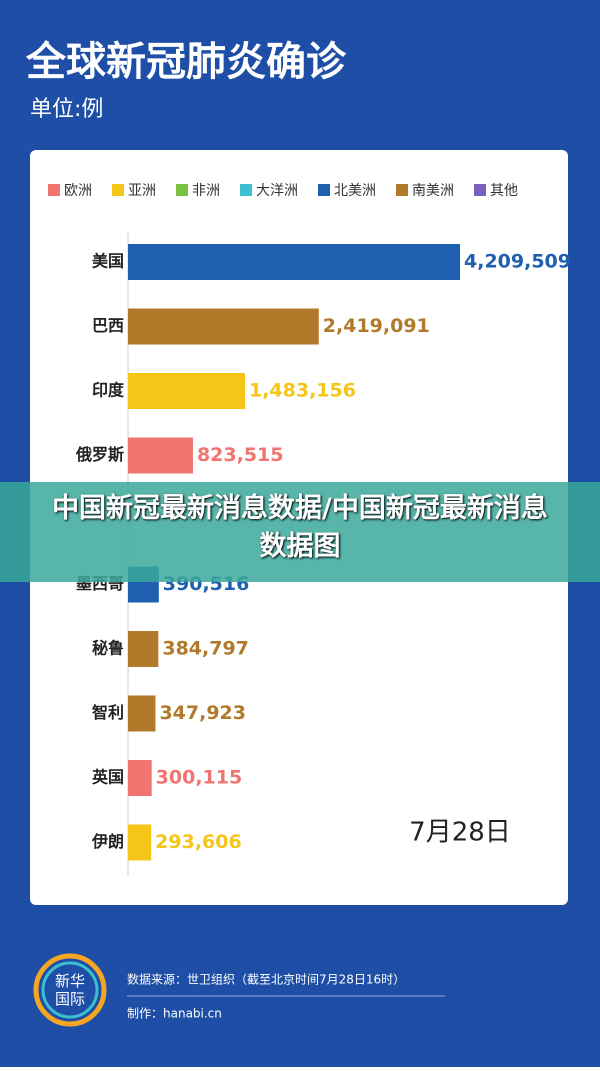 The image size is (600, 1071). I want to click on maker-note: 制作：hanabi.cn, so click(174, 1014).